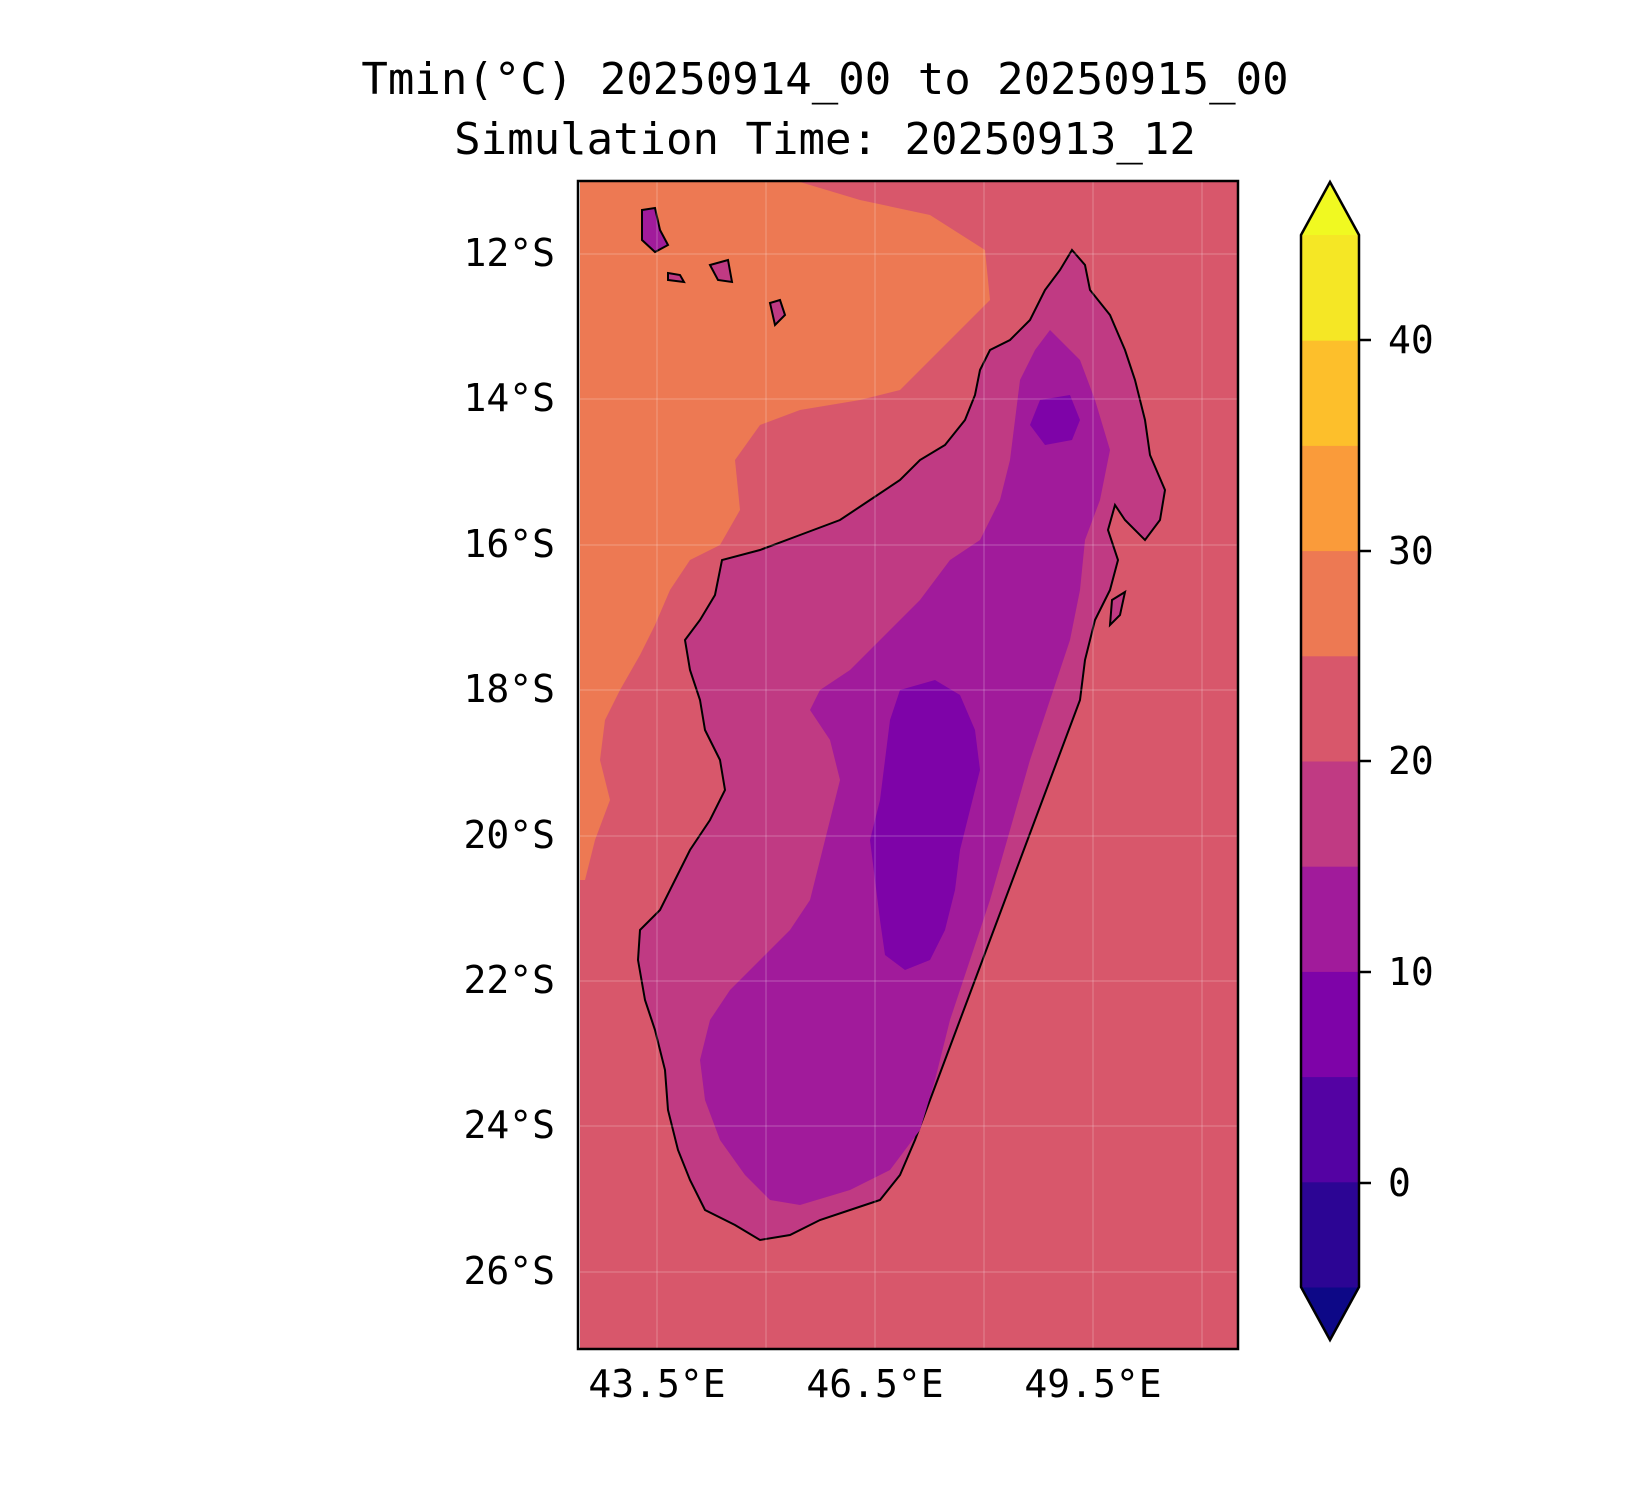  I want to click on colorbar-tick-label: 40, so click(1411, 340).